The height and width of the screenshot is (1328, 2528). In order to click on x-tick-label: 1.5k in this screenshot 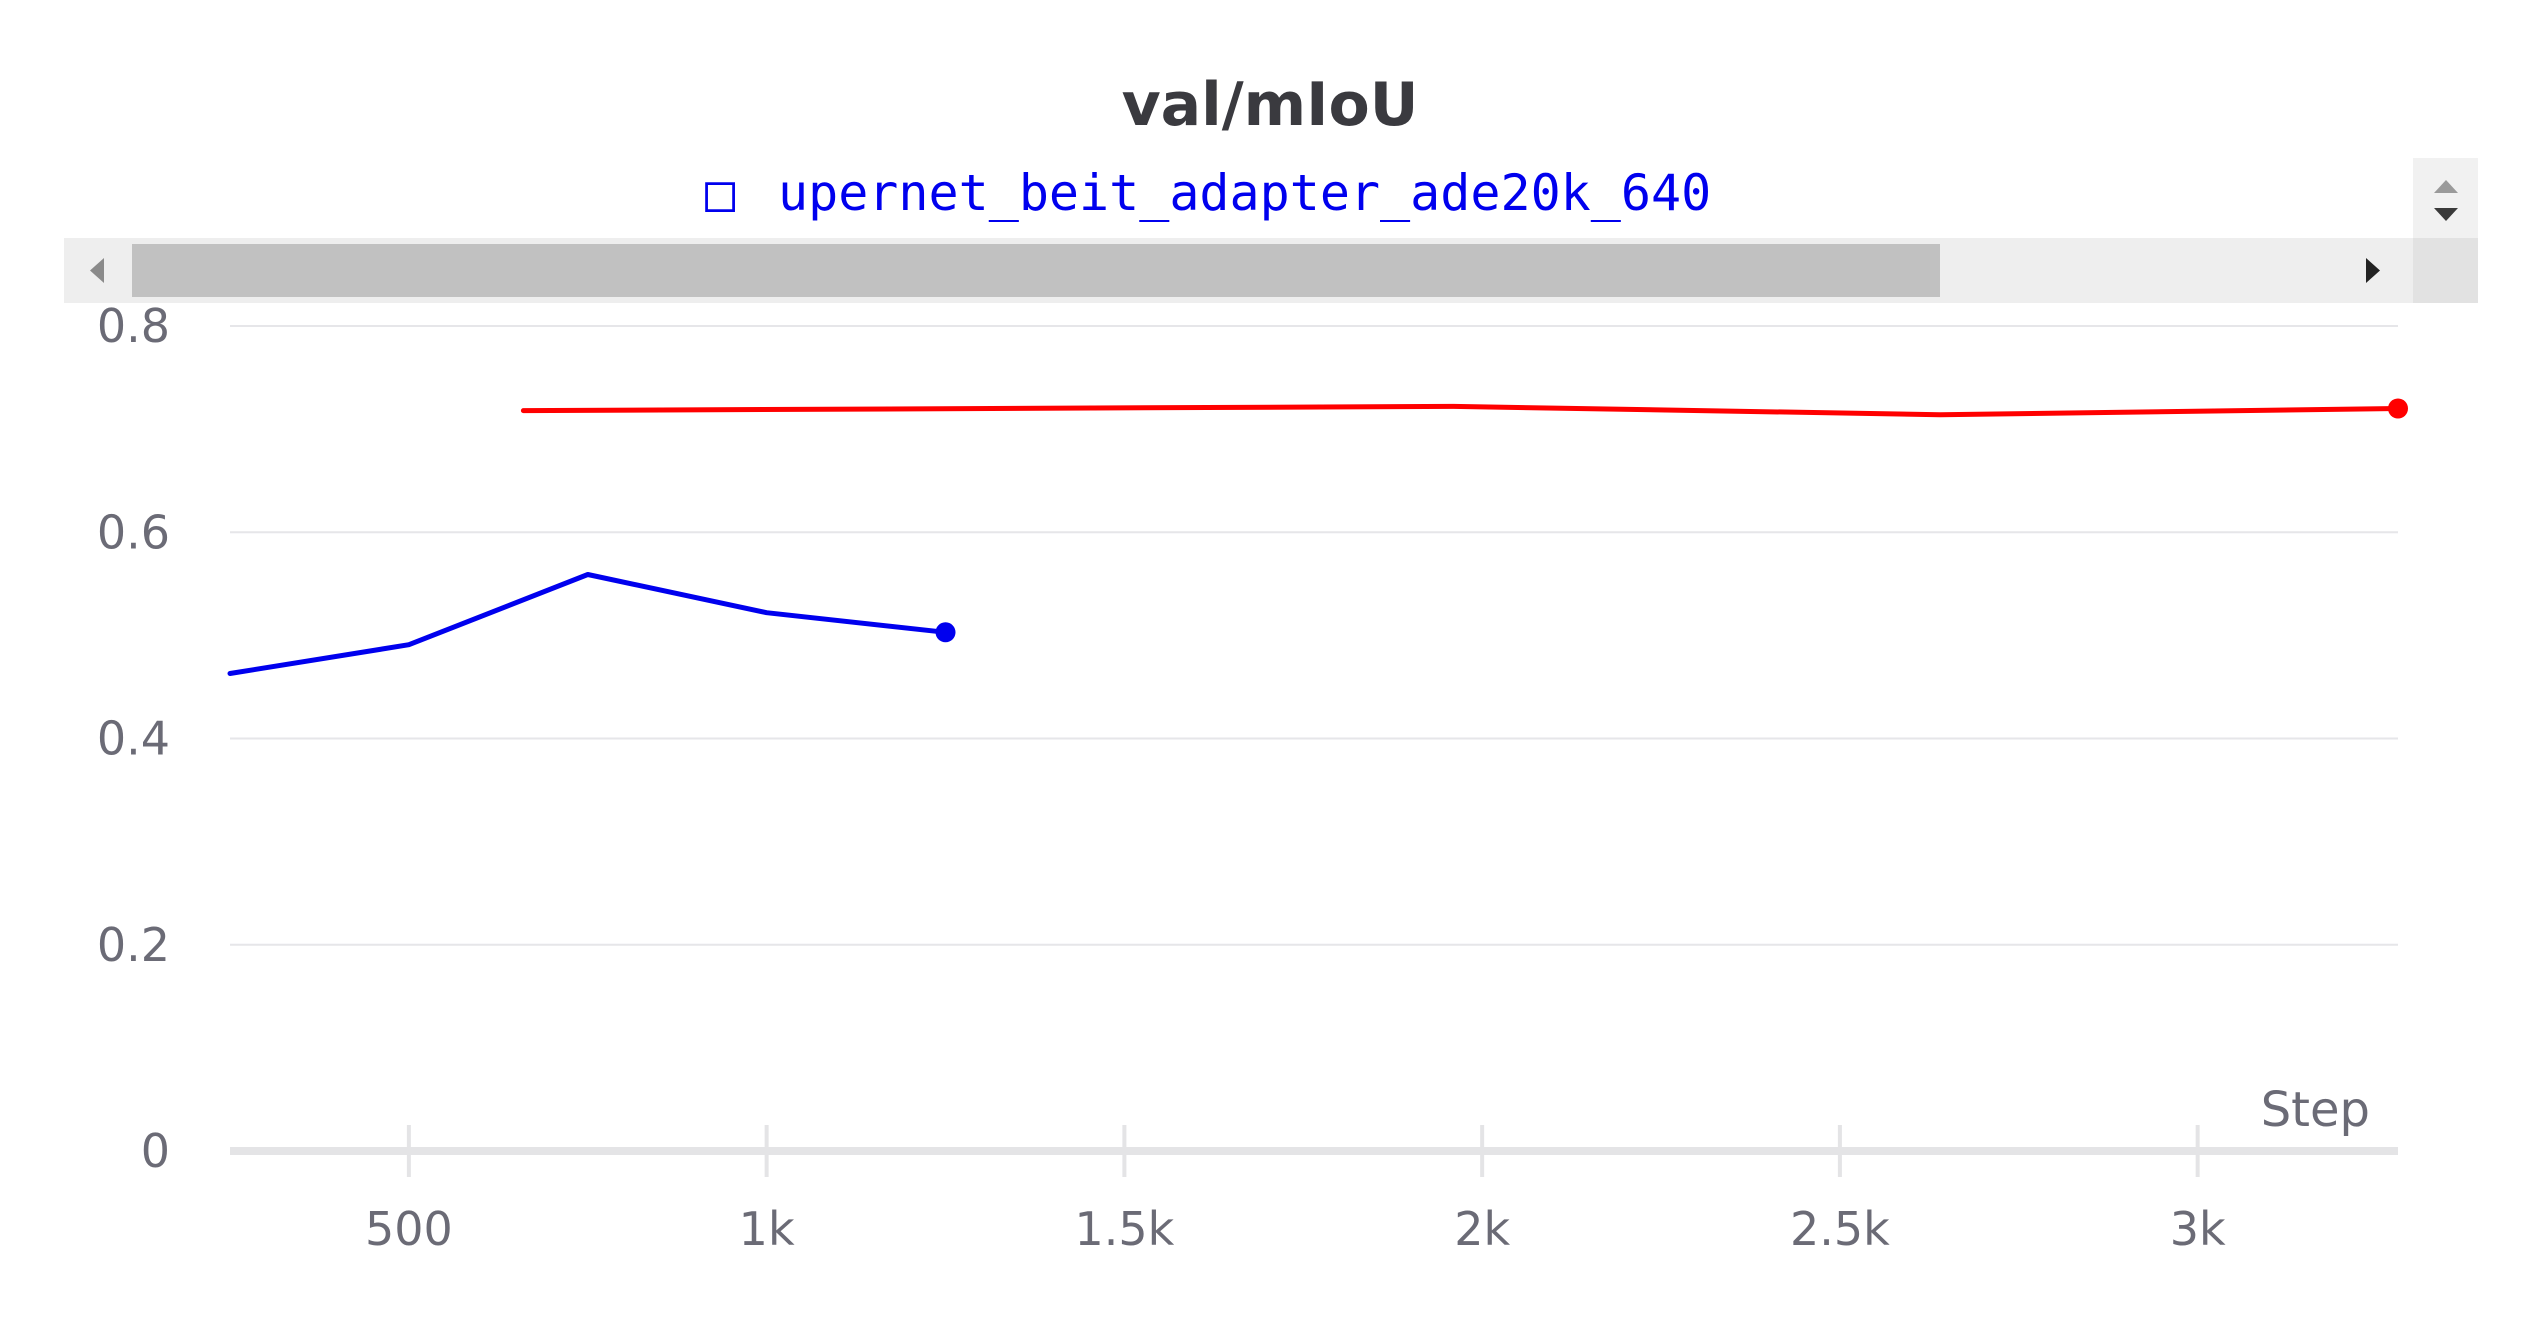, I will do `click(1124, 1229)`.